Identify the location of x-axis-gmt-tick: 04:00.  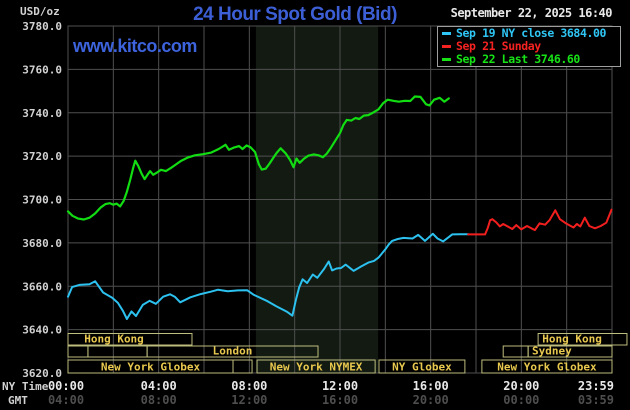
(66, 400).